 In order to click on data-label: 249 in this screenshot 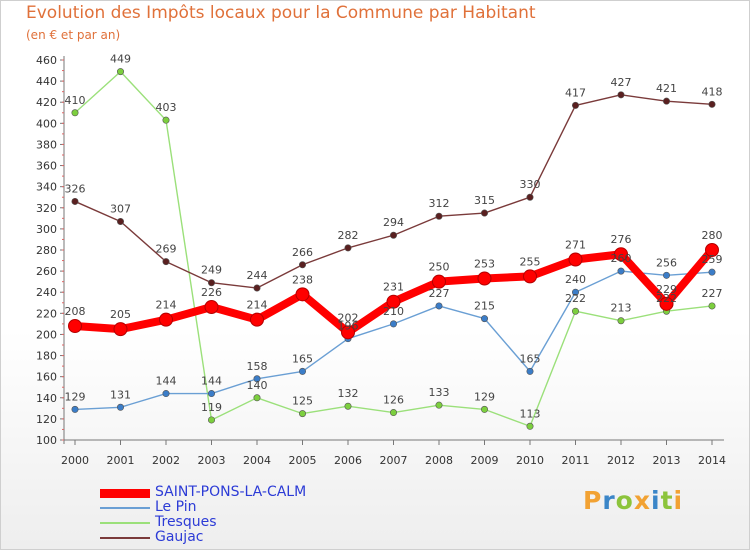, I will do `click(211, 270)`.